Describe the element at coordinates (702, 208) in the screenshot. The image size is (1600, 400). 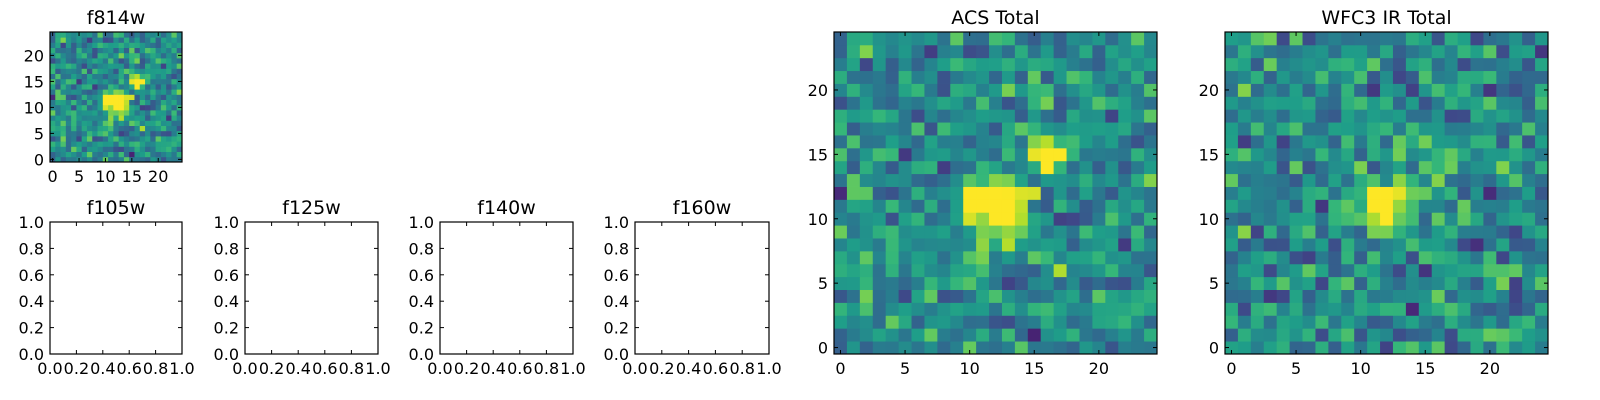
I see `panel-title: f160w` at that location.